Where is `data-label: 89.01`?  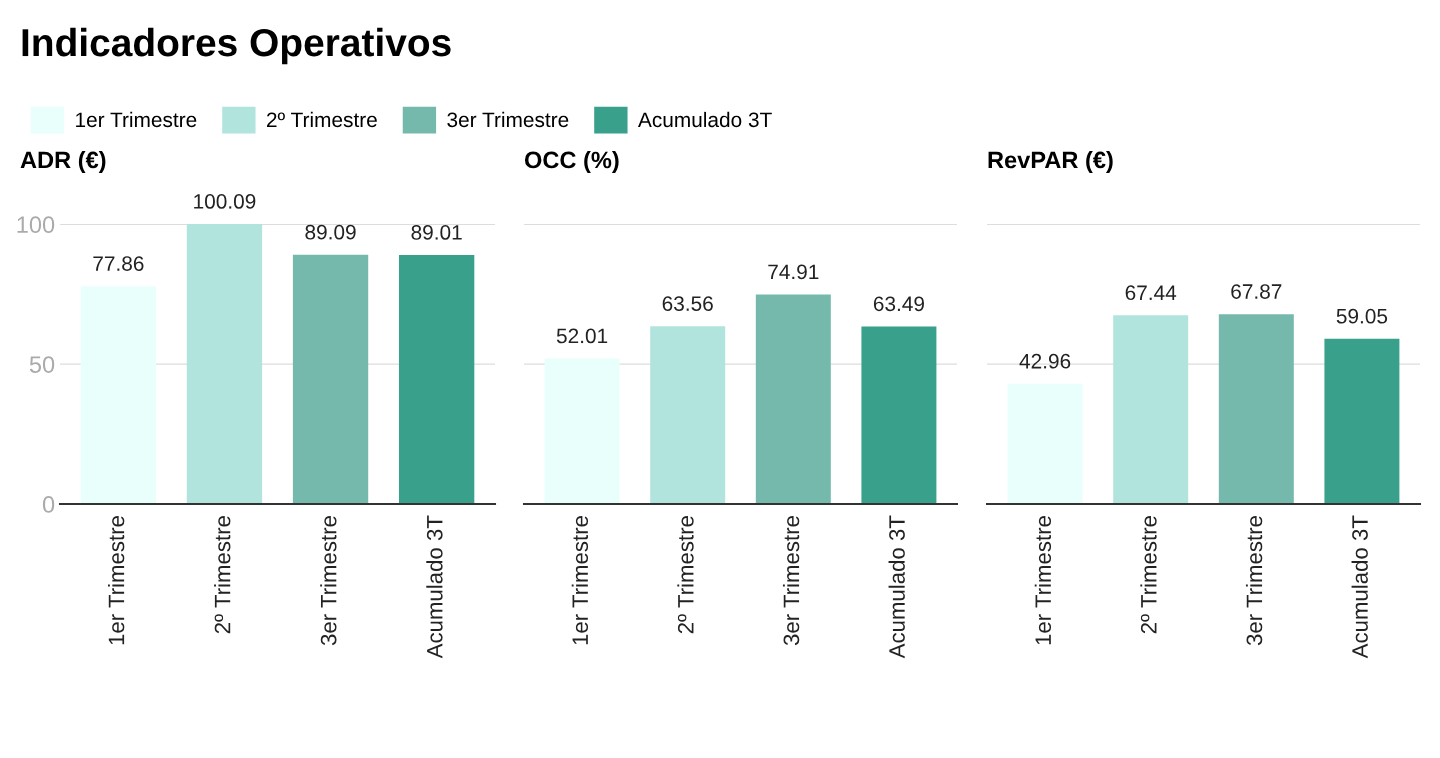
data-label: 89.01 is located at coordinates (436, 232).